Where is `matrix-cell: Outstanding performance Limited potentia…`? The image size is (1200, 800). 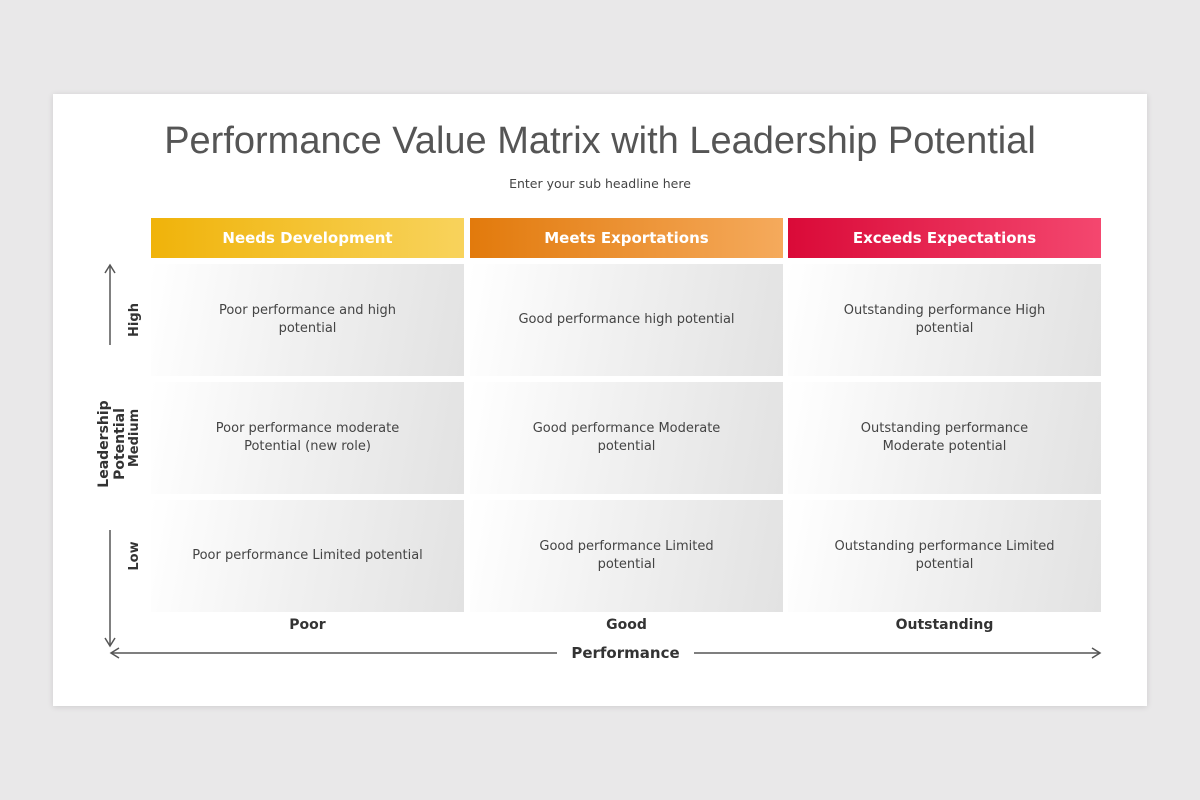 matrix-cell: Outstanding performance Limited potentia… is located at coordinates (944, 556).